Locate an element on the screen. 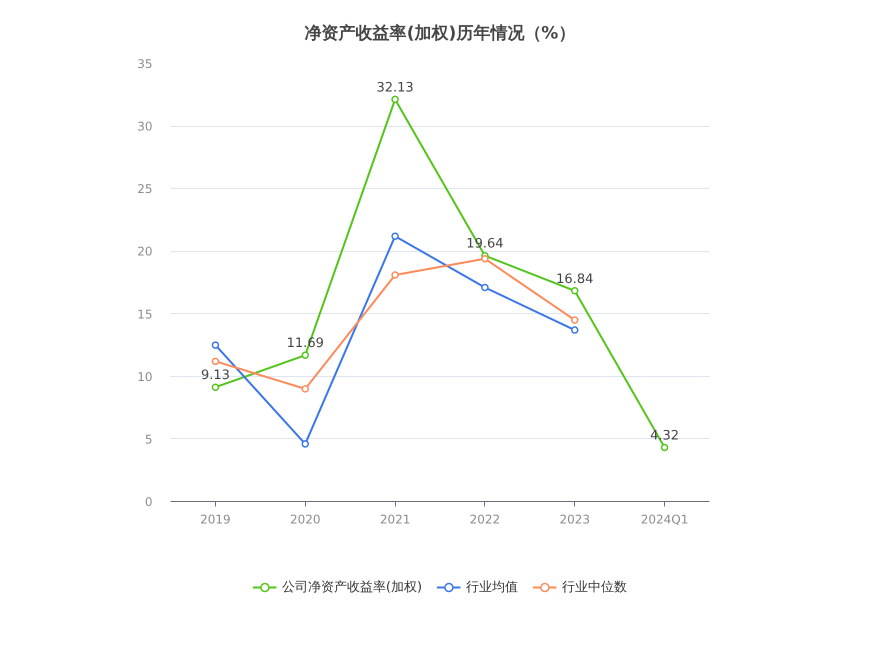  x-tick-label: 2022 is located at coordinates (485, 519).